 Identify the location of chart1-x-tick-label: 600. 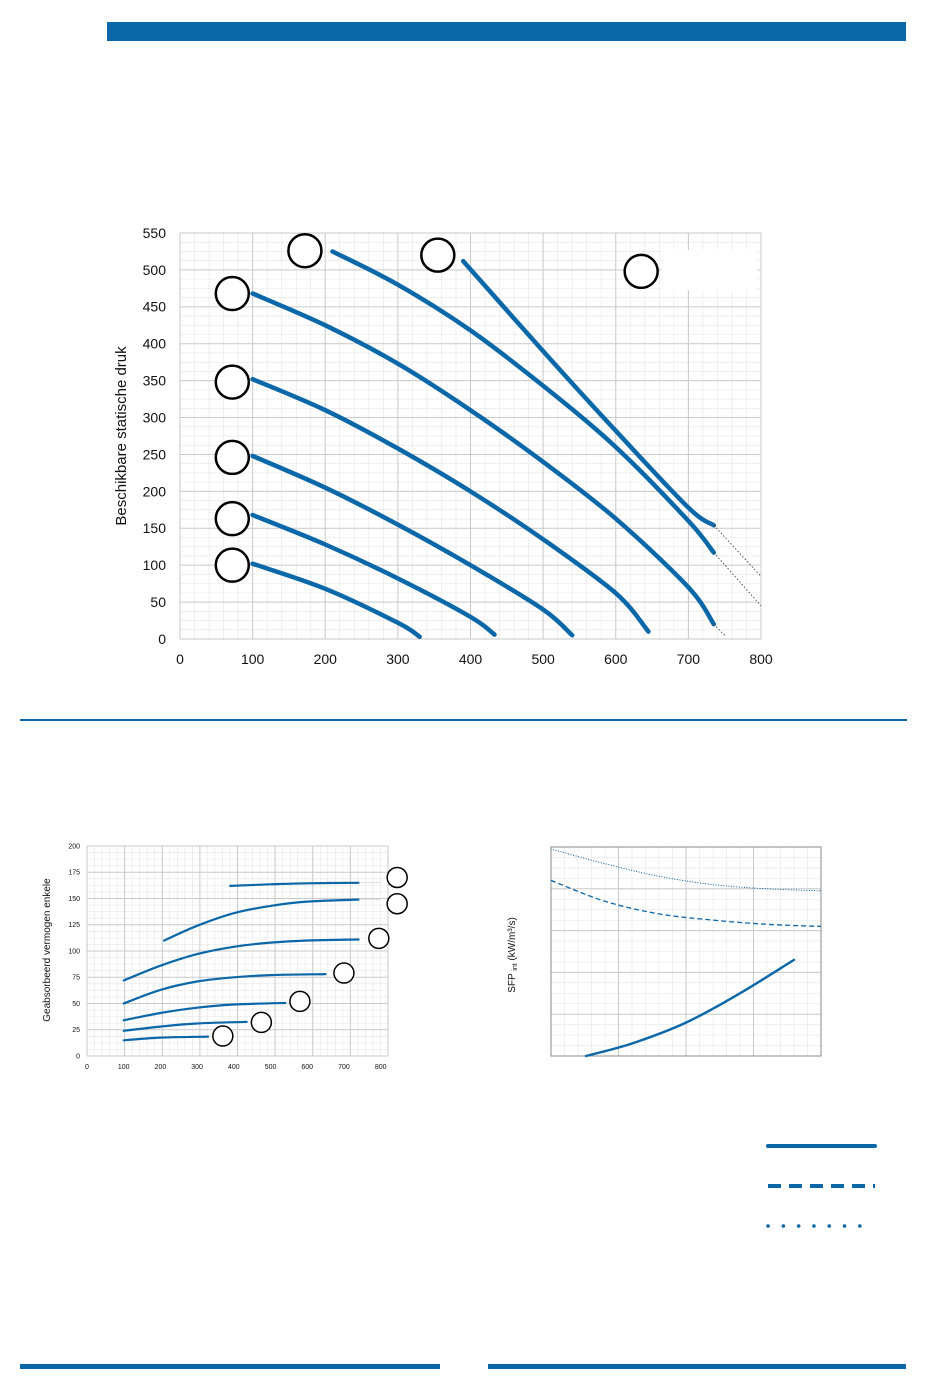
(616, 659).